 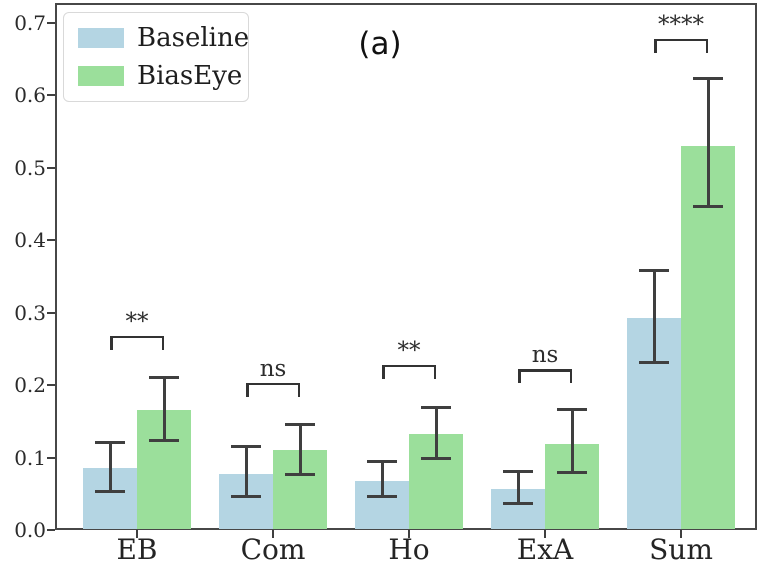 What do you see at coordinates (101, 38) in the screenshot?
I see `baseline-swatch-icon` at bounding box center [101, 38].